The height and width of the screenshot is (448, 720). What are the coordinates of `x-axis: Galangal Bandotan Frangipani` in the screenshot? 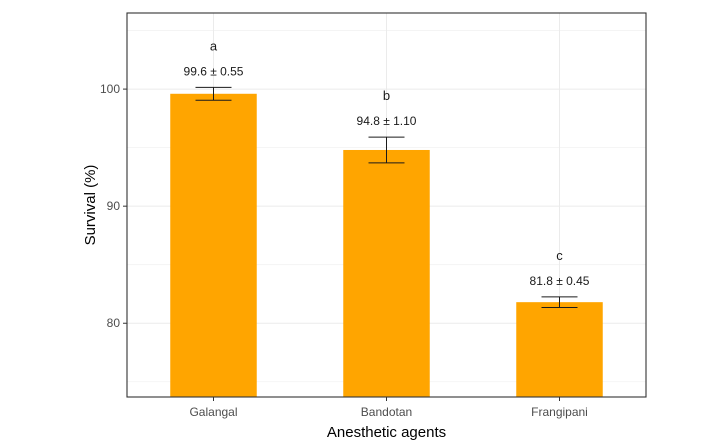 It's located at (388, 408).